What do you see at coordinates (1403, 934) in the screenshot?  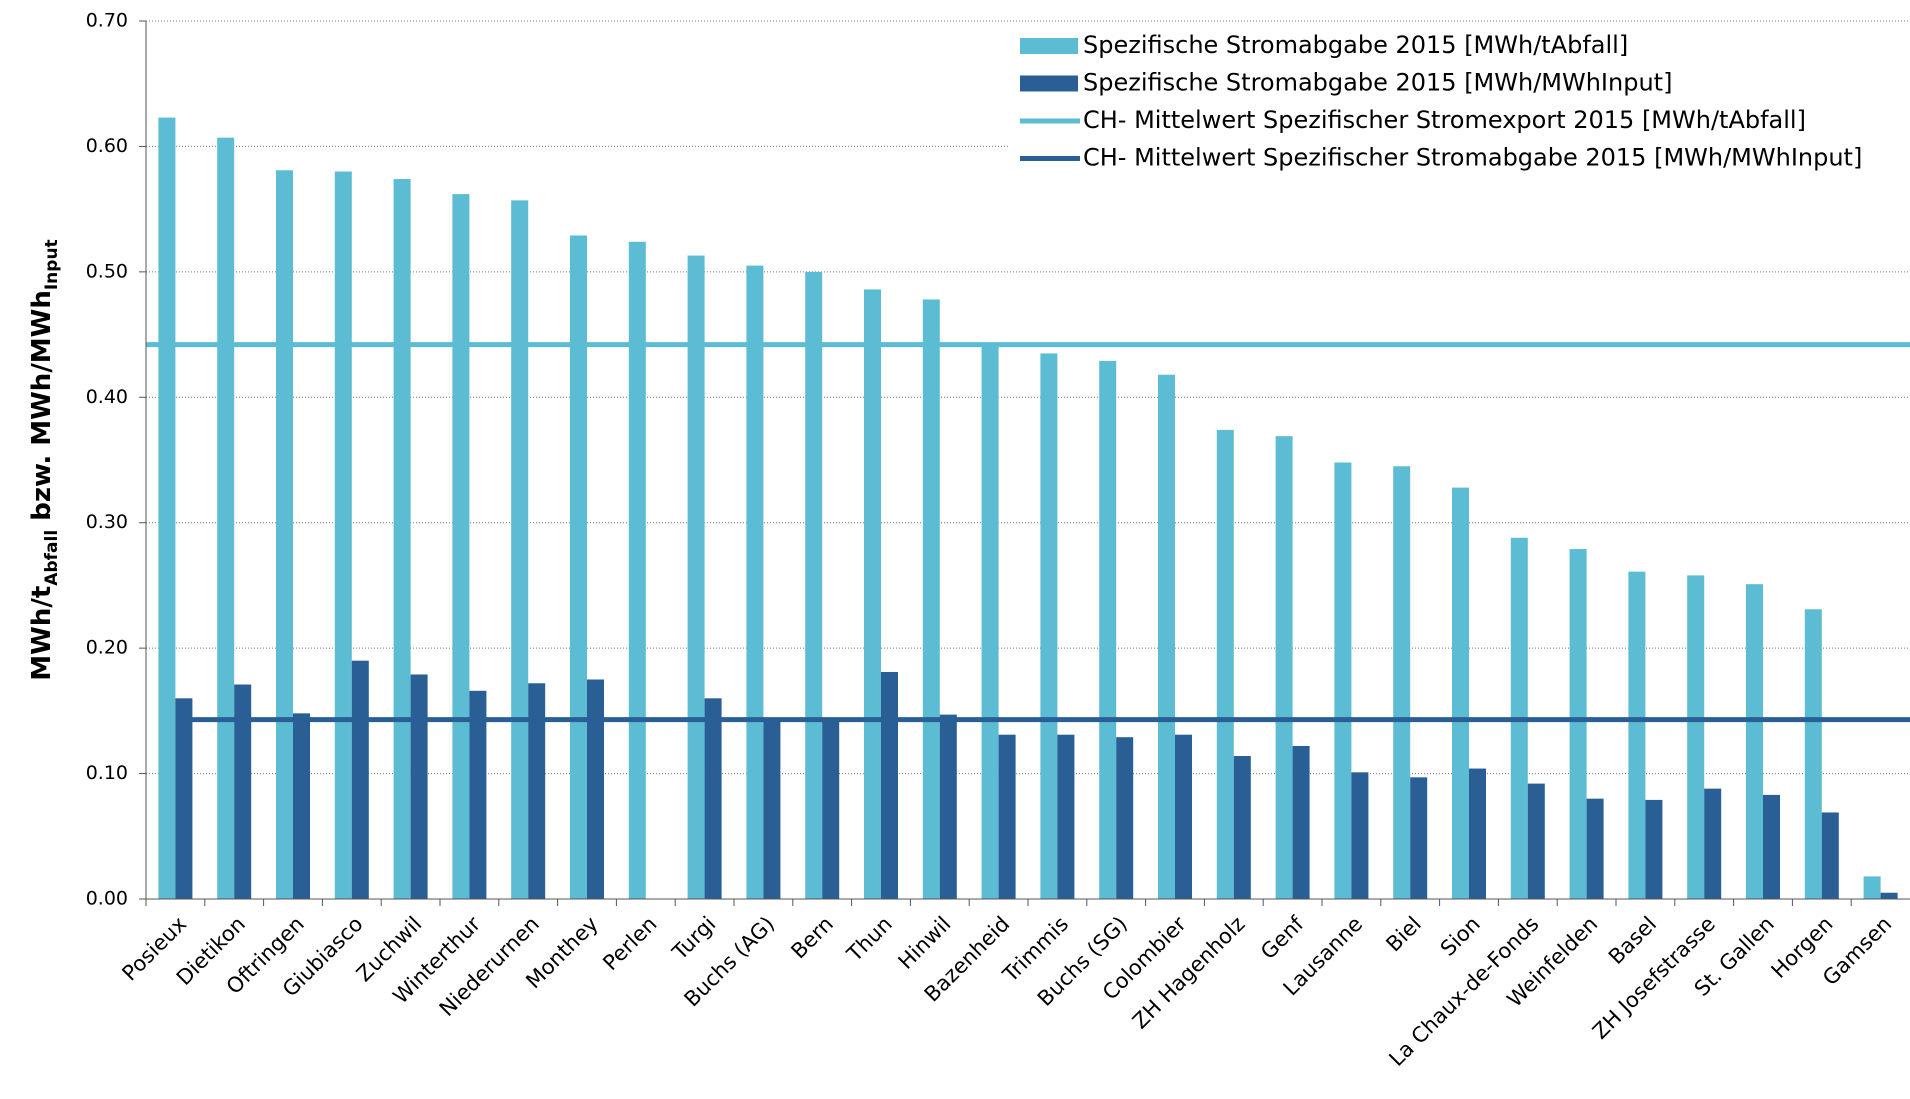 I see `x-tick-label: Biel` at bounding box center [1403, 934].